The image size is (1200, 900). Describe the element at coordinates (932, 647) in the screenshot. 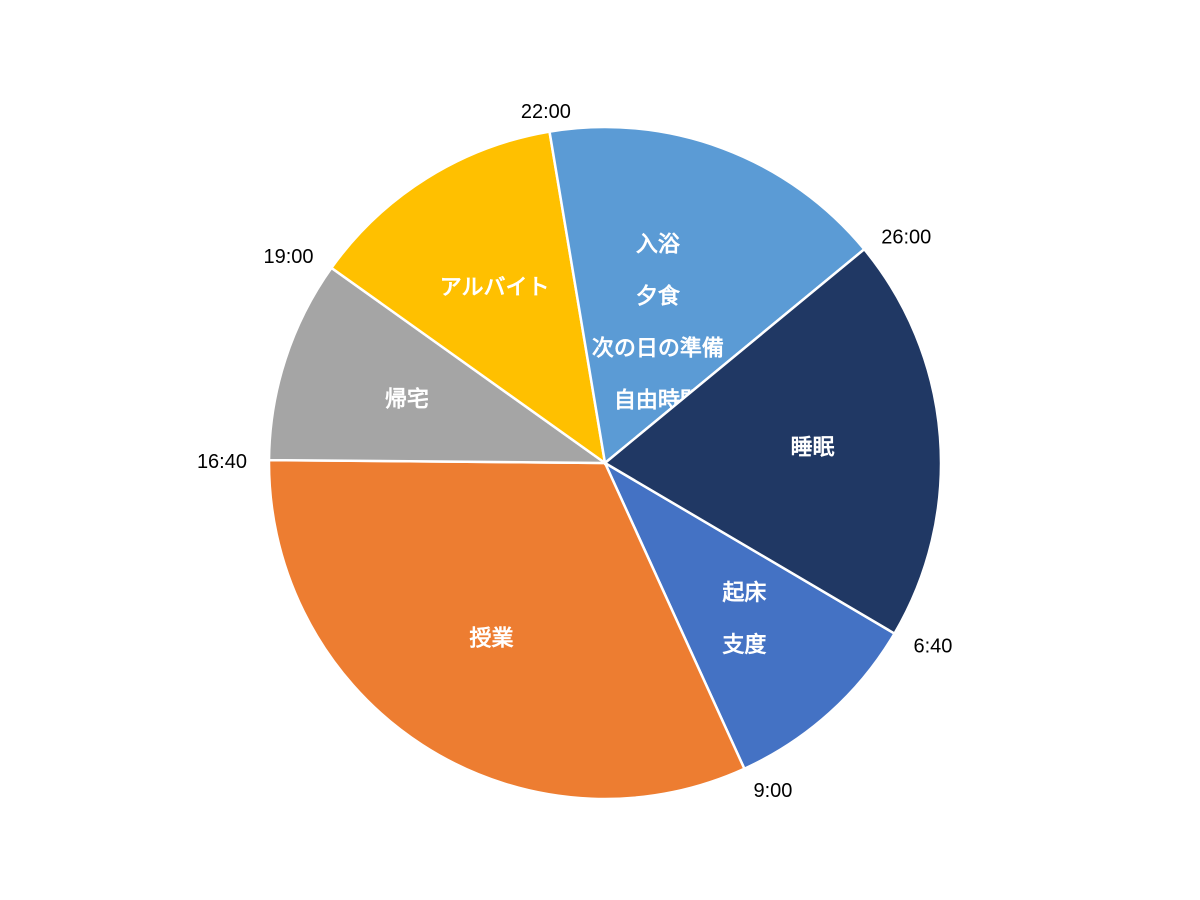

I see `boundary-time-label: 6:40` at that location.